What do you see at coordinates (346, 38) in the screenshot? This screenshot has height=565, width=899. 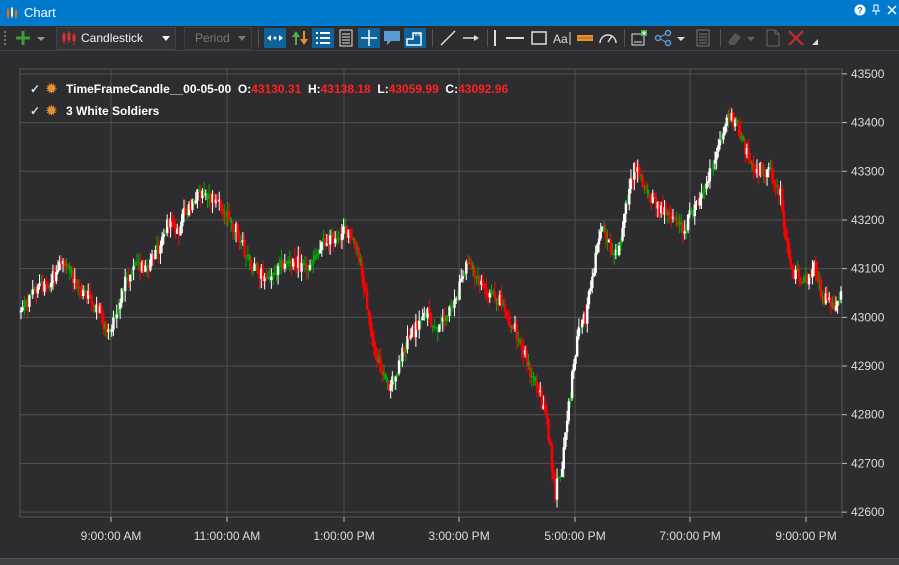 I see `data-table-button` at bounding box center [346, 38].